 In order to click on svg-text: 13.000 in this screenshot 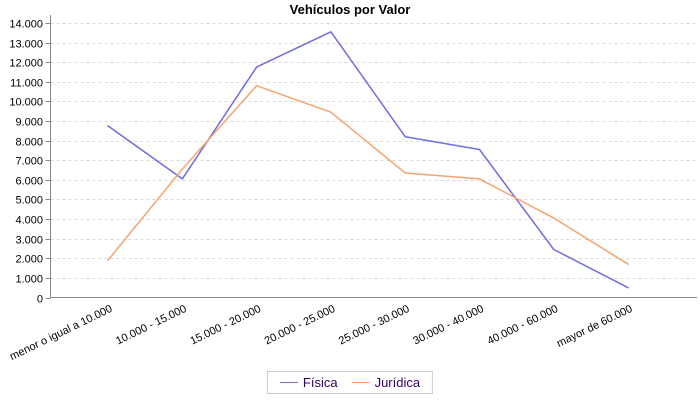, I will do `click(26, 45)`.